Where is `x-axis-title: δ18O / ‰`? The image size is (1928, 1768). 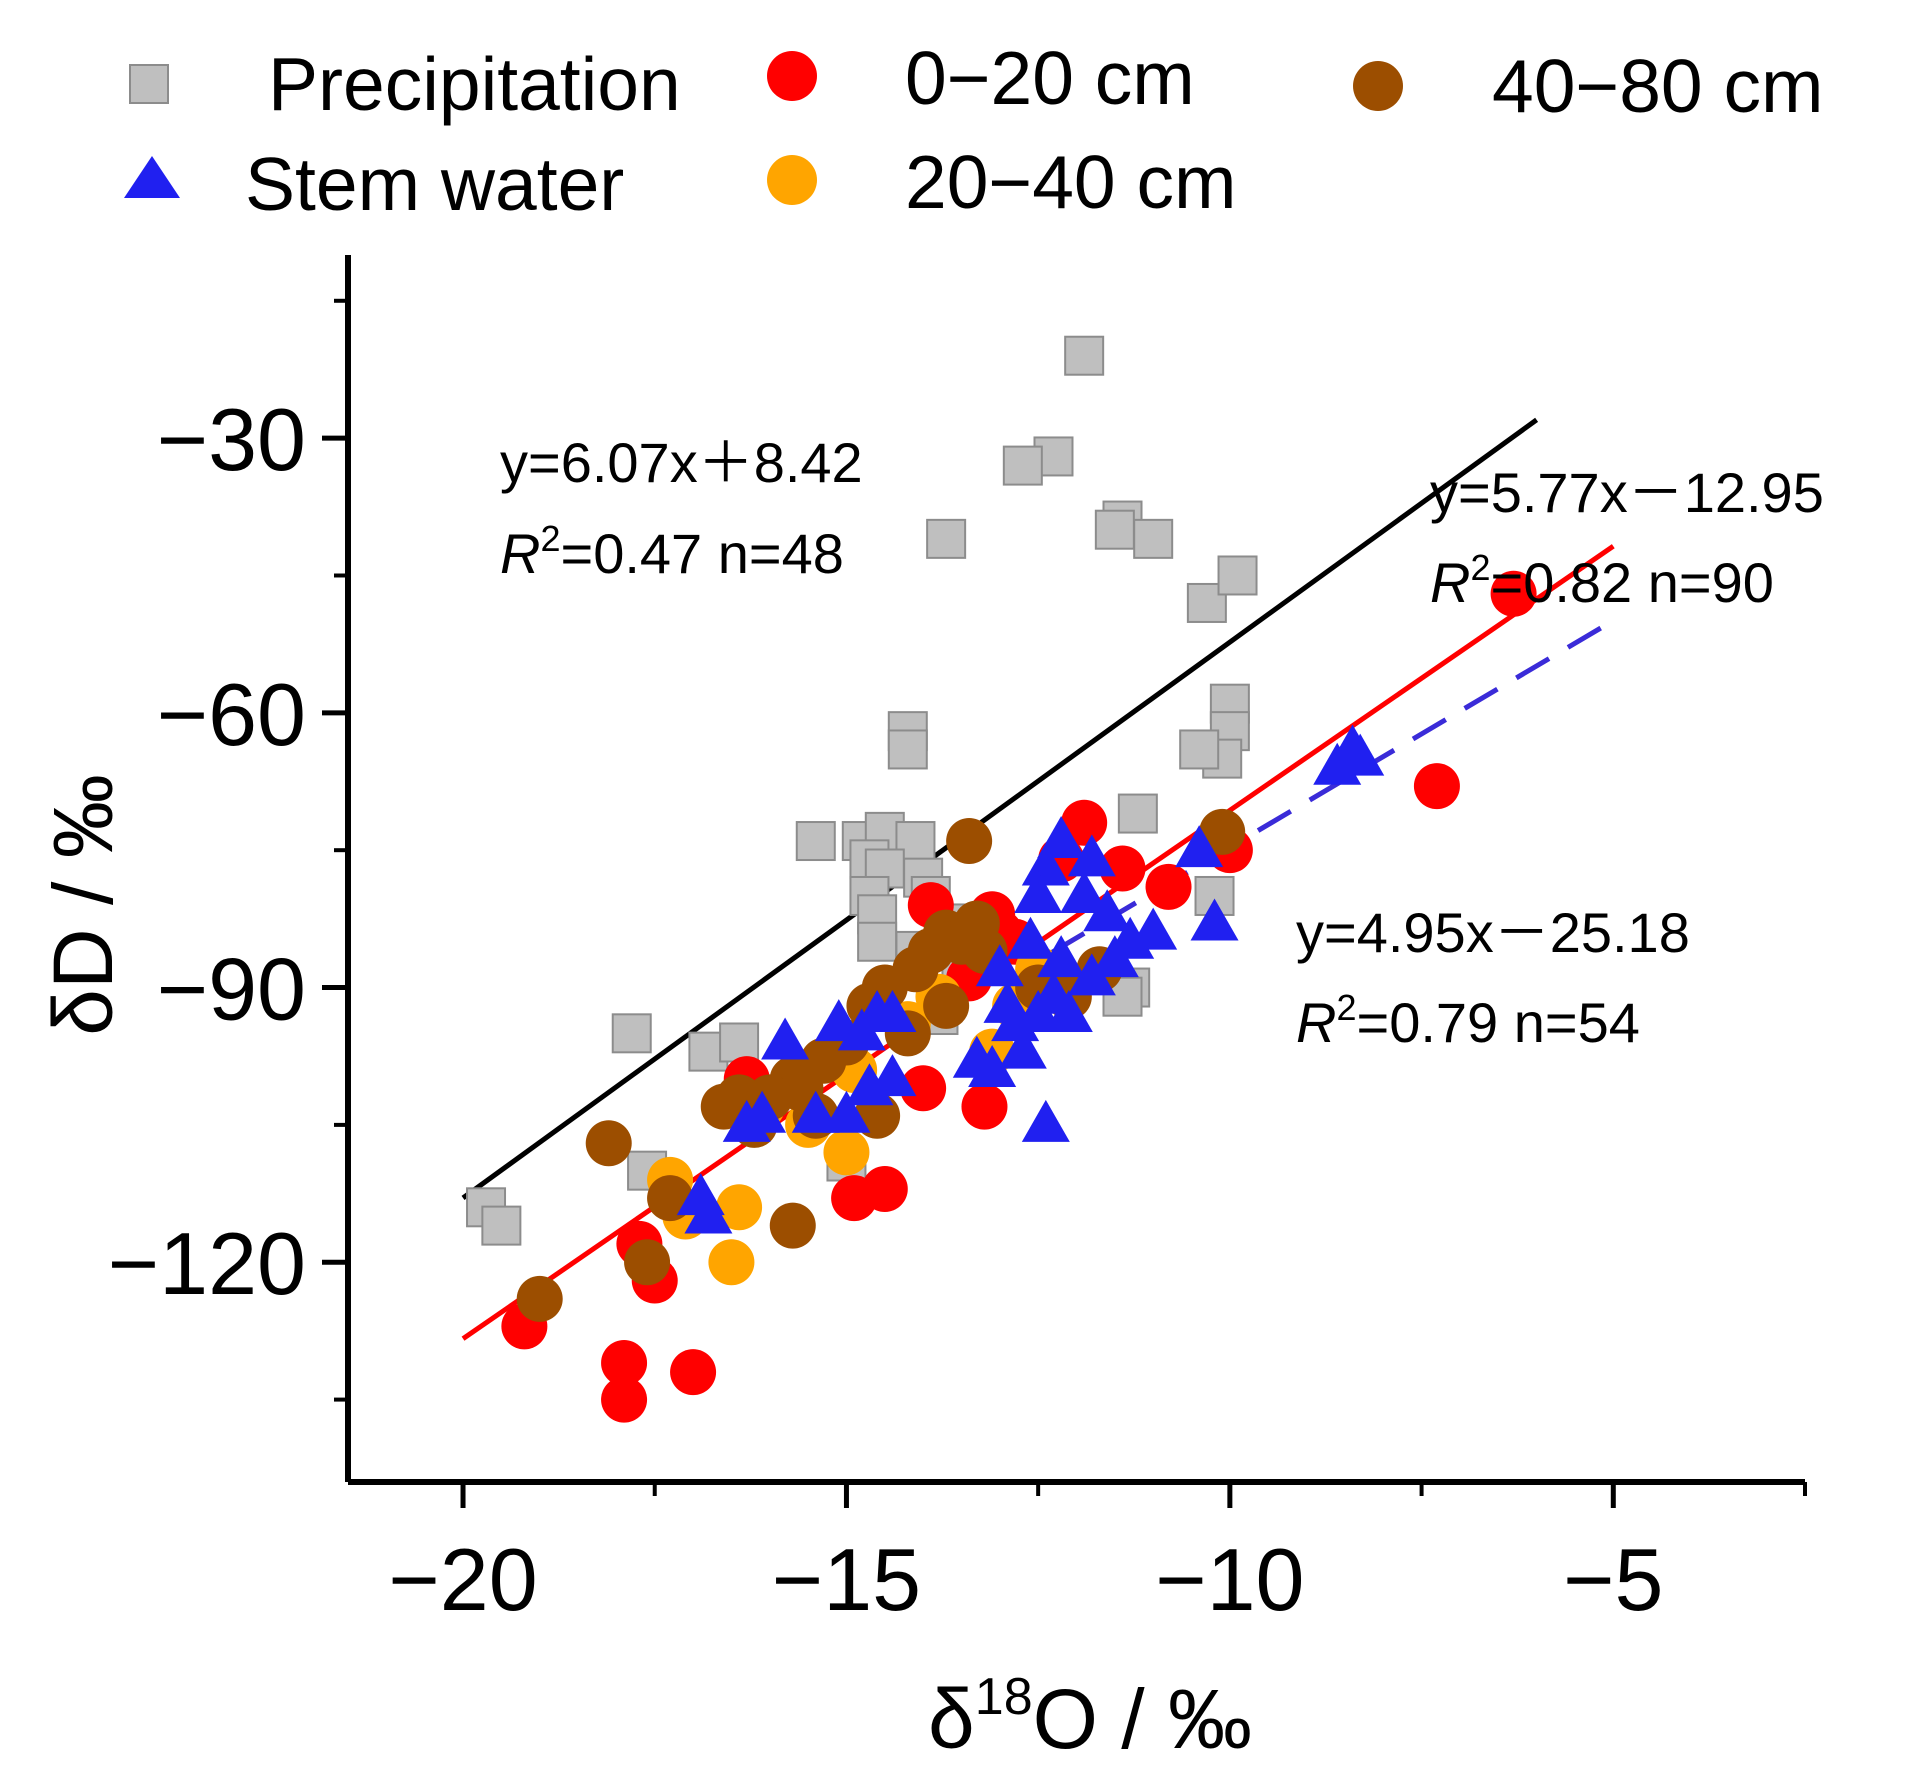
x-axis-title: δ18O / ‰ is located at coordinates (1090, 1717).